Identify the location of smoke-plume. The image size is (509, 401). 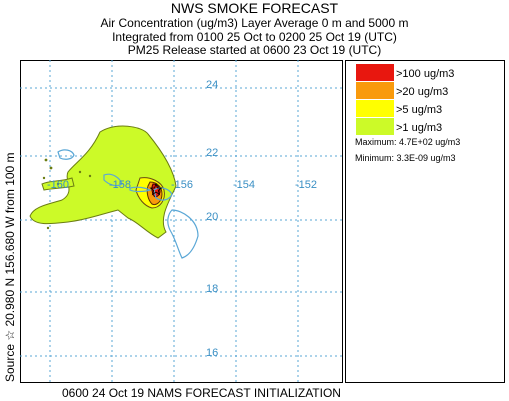
(103, 182).